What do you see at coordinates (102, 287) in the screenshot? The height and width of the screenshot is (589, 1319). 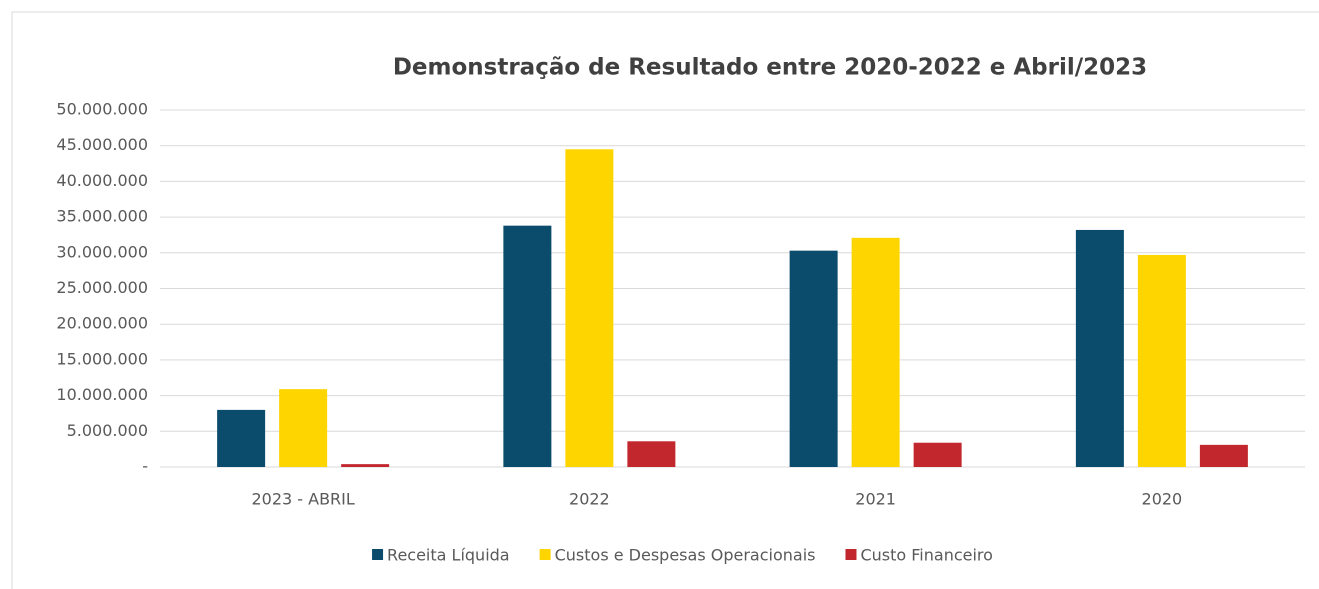 I see `y-tick-label: 25.000.000` at bounding box center [102, 287].